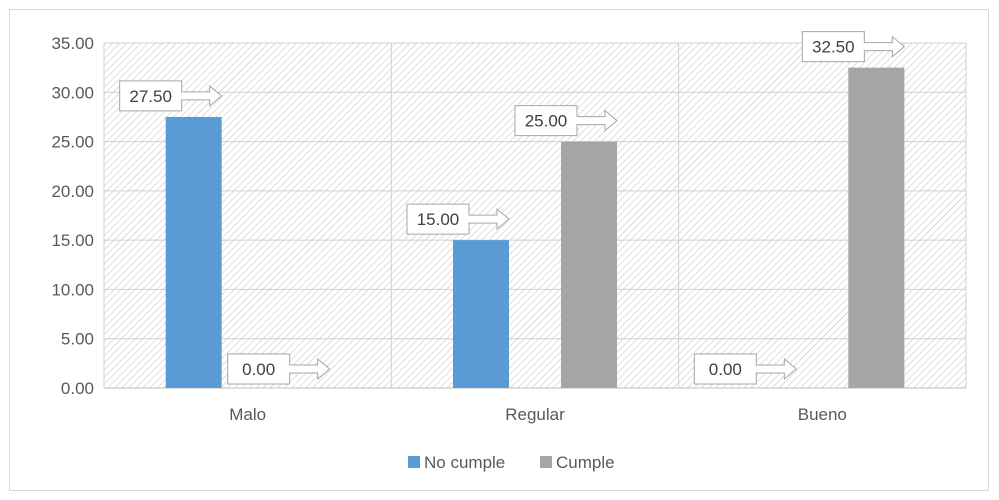  Describe the element at coordinates (464, 462) in the screenshot. I see `legend-label: No cumple` at that location.